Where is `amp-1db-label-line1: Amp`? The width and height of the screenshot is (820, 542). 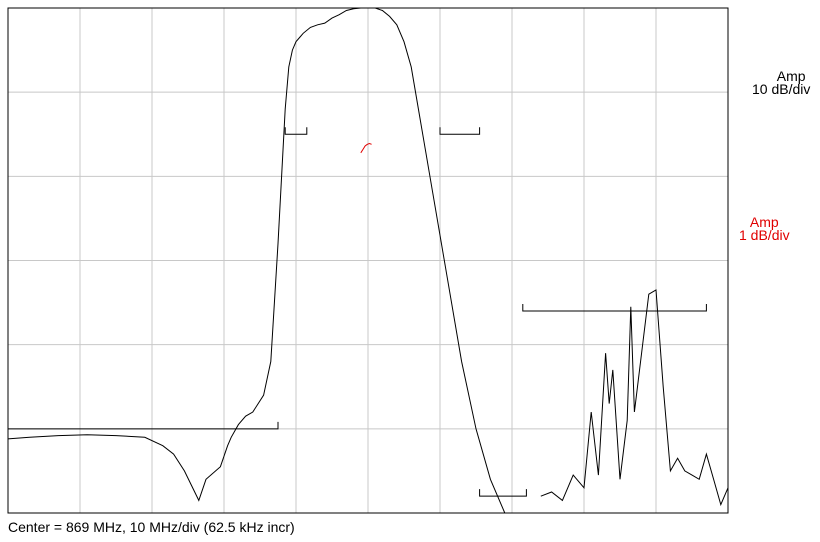 amp-1db-label-line1: Amp is located at coordinates (764, 222).